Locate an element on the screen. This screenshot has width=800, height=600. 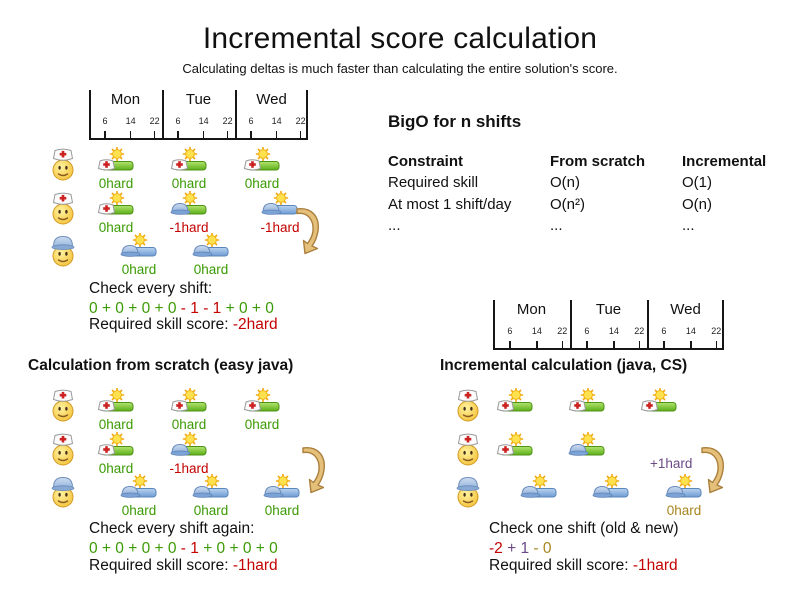
shift-grid-scratch: 0hard 0hard 0hard is located at coordinates (192, 455).